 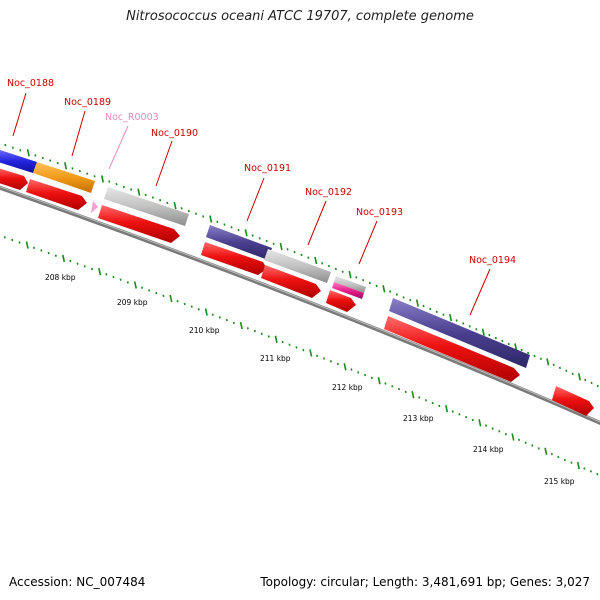 What do you see at coordinates (275, 358) in the screenshot?
I see `kbp-label-211: 211 kbp` at bounding box center [275, 358].